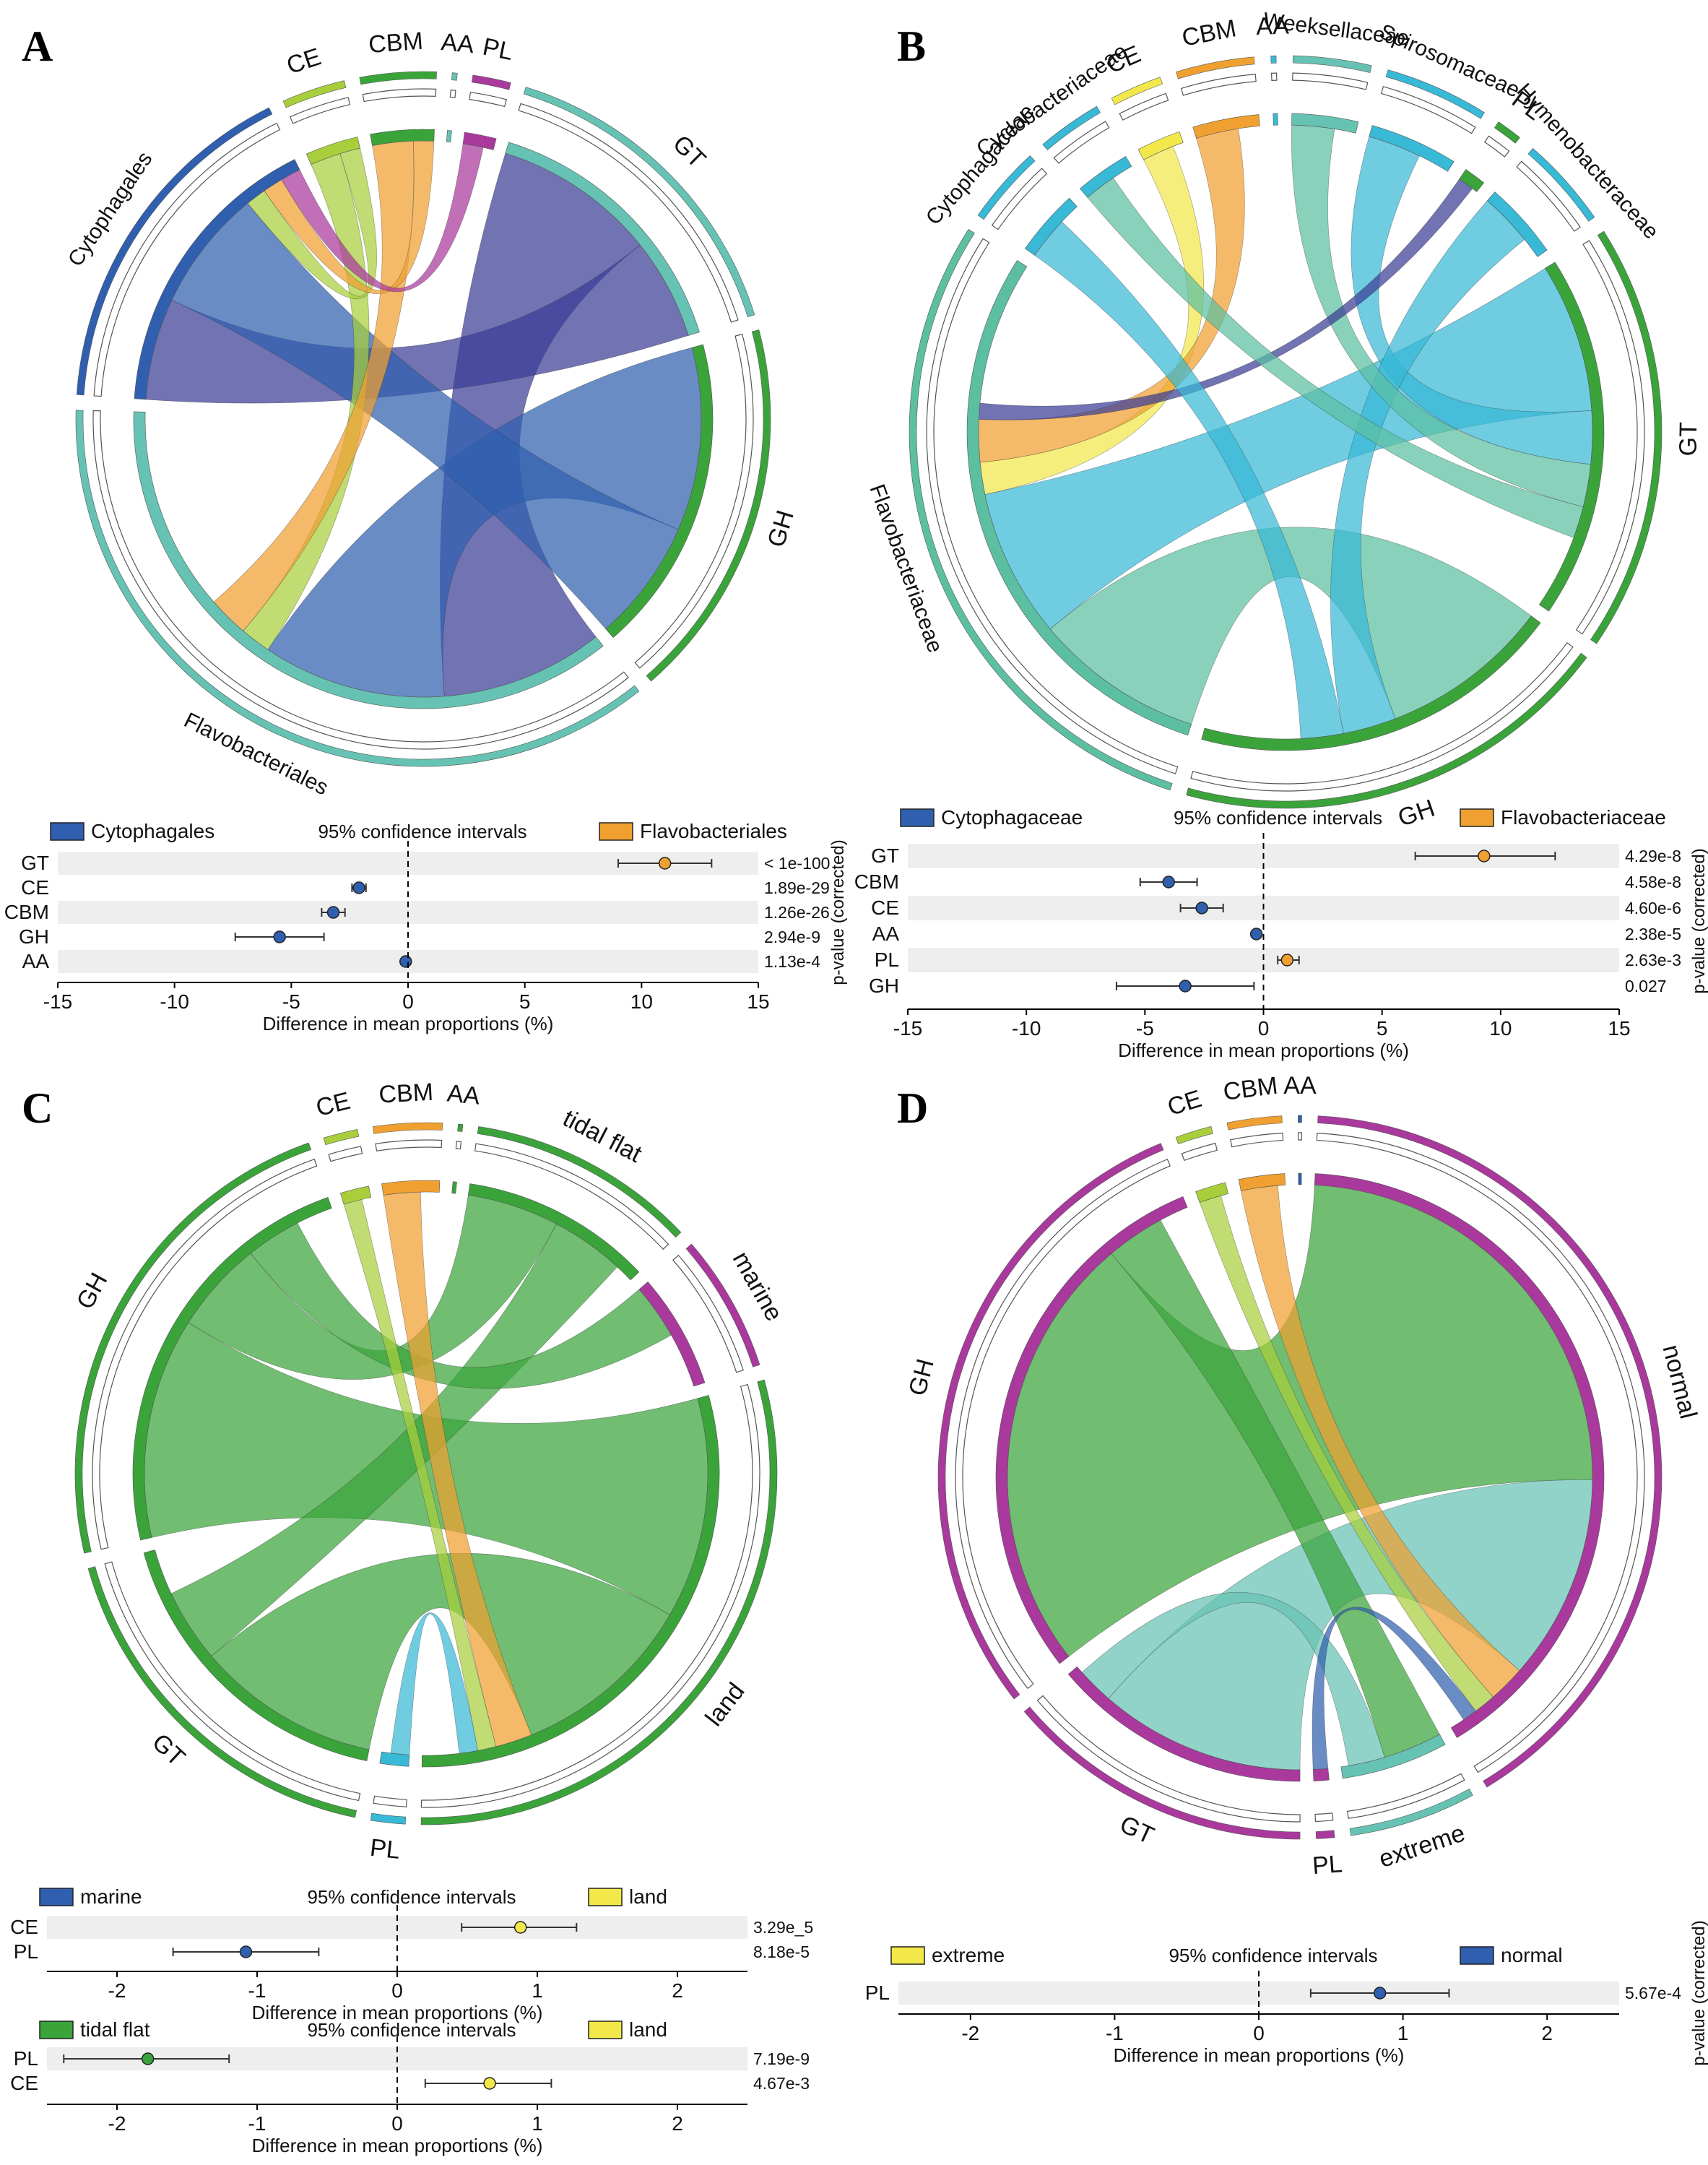 The image size is (1708, 2165). I want to click on segment-outer-aa, so click(460, 1127).